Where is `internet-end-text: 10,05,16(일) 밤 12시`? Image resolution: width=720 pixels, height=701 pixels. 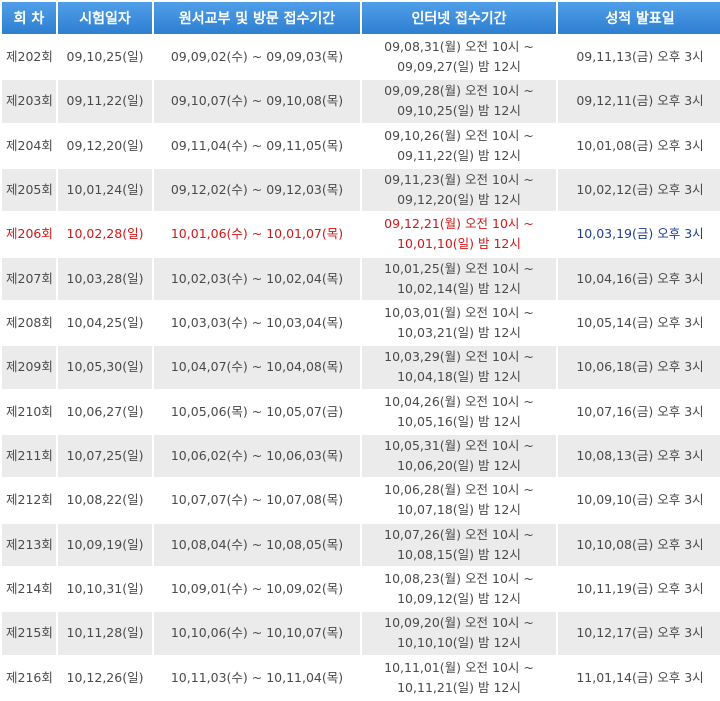
internet-end-text: 10,05,16(일) 밤 12시 is located at coordinates (459, 421).